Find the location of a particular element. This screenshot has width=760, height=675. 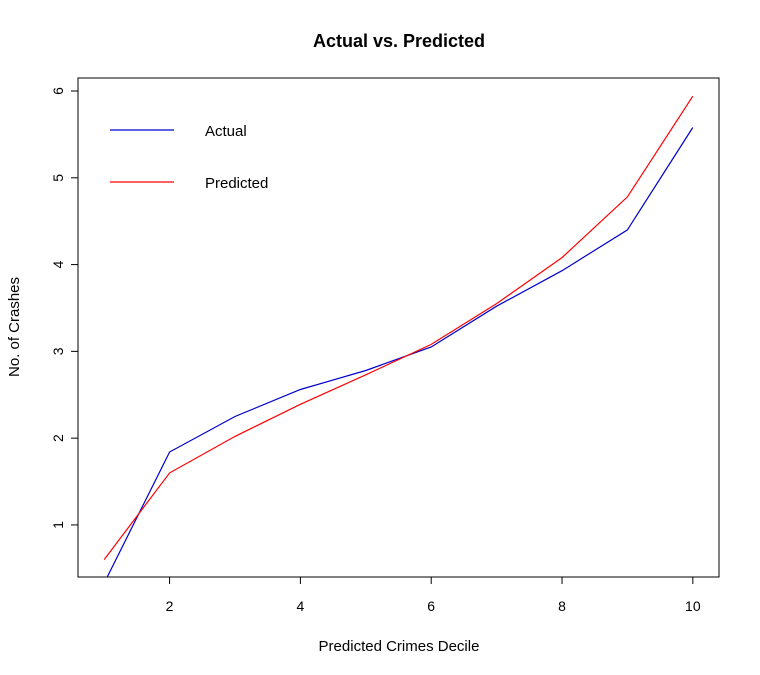

x-tick-label: 10 is located at coordinates (693, 606).